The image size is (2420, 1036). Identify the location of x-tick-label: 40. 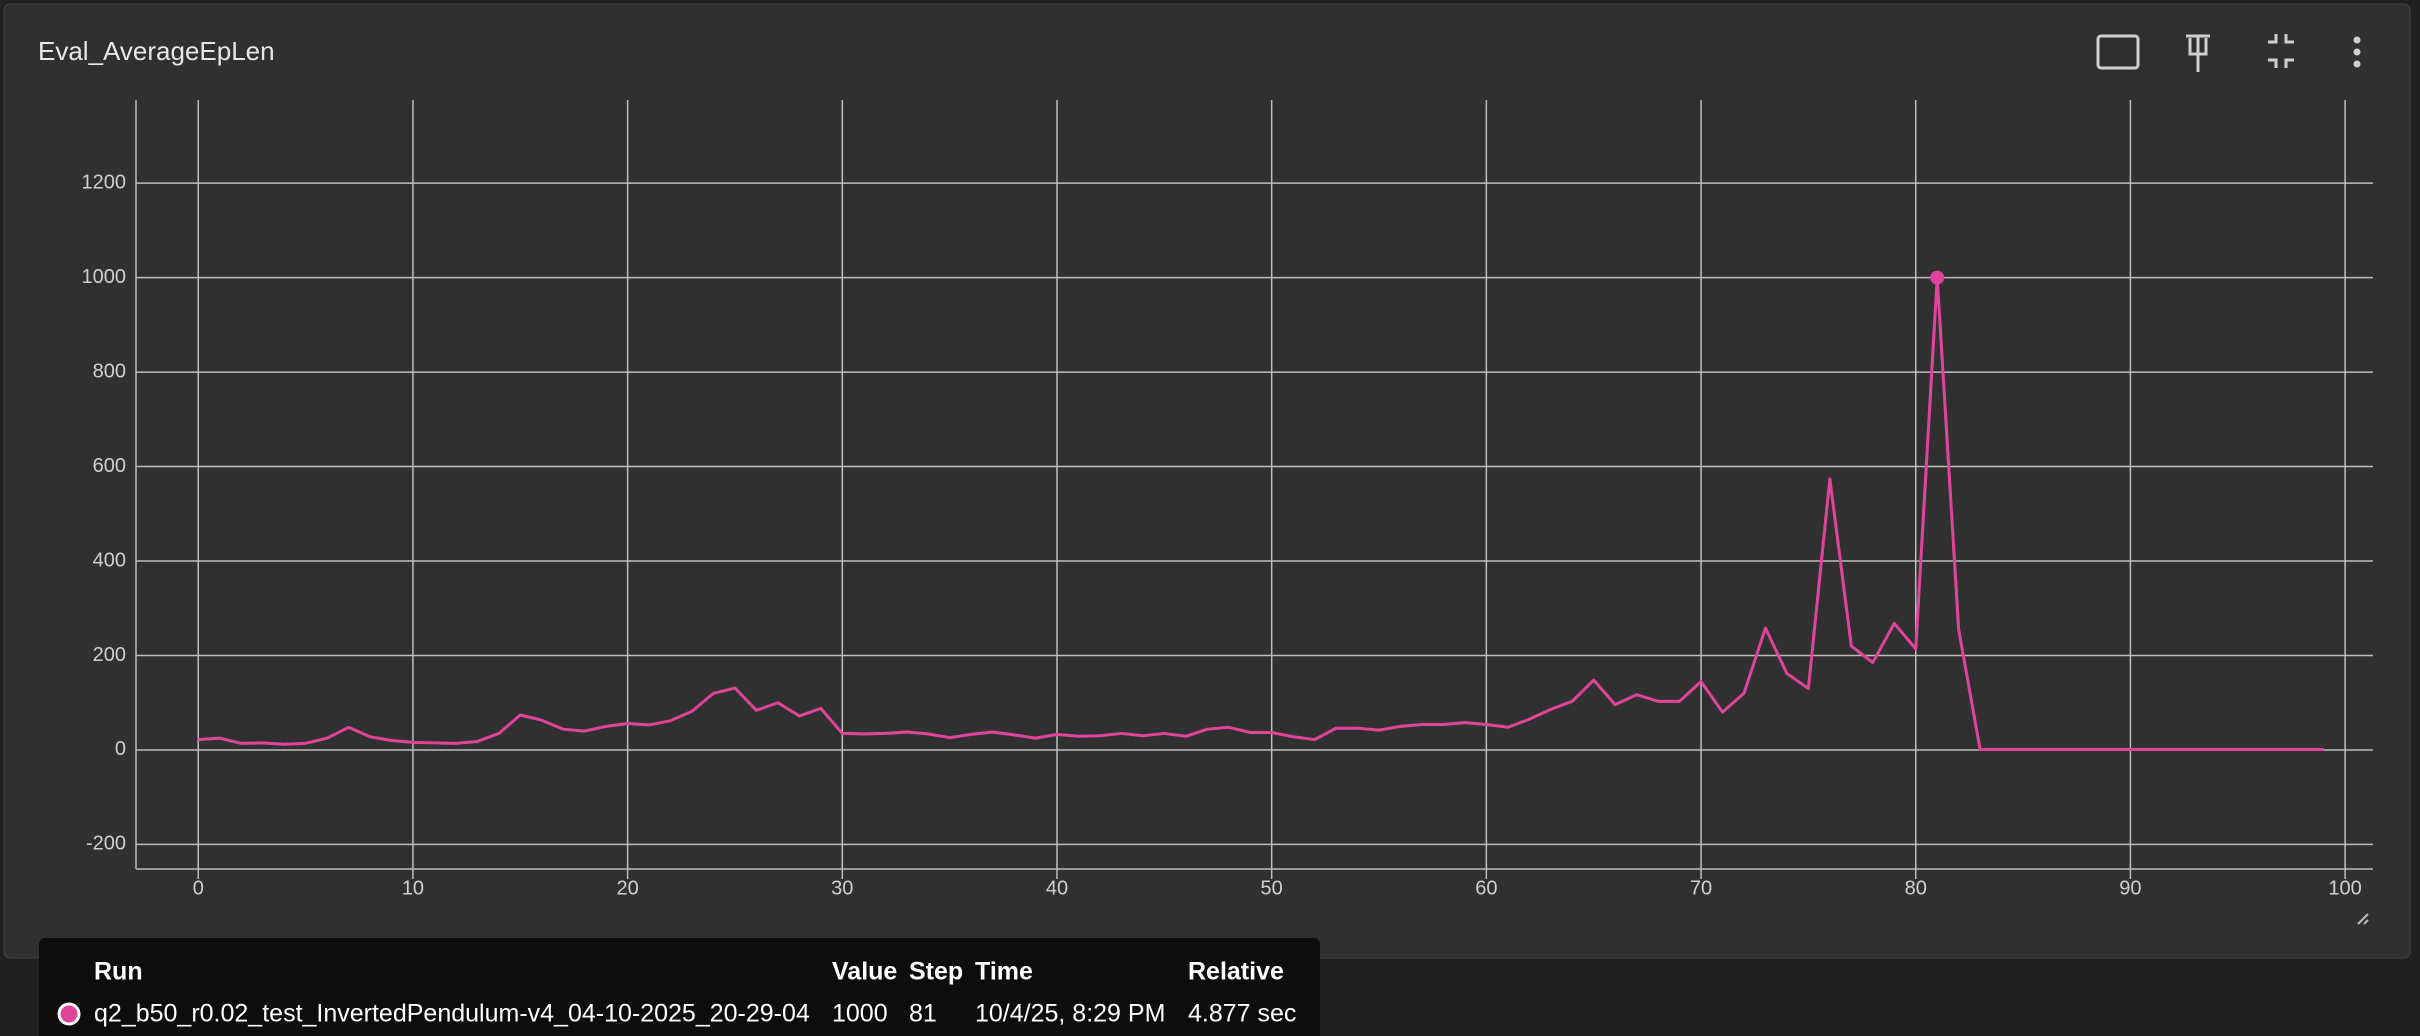
(1057, 888).